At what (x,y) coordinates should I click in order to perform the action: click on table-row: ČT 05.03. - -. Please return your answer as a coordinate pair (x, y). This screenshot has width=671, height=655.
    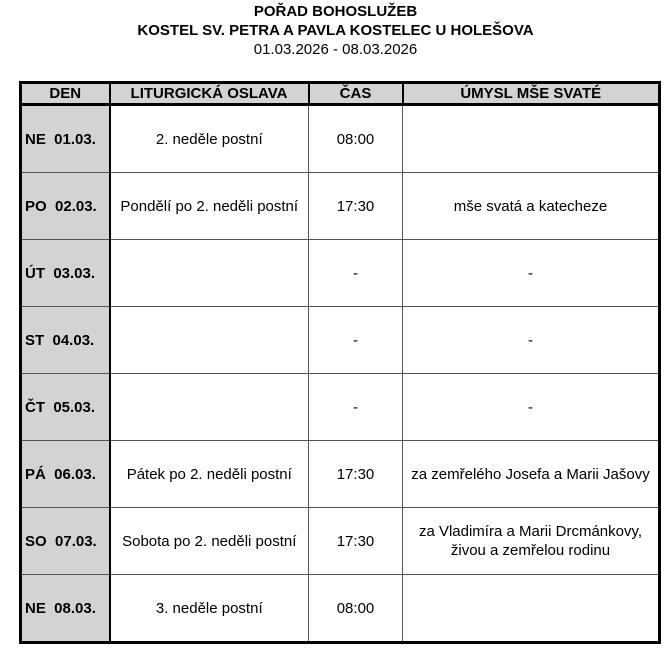
    Looking at the image, I should click on (340, 407).